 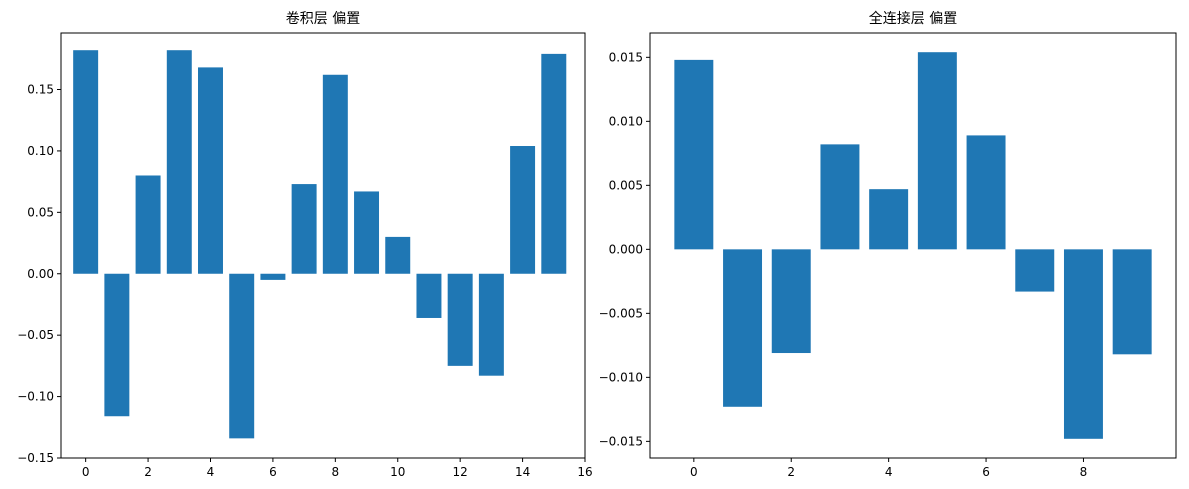 I want to click on y-tick-label: 0.15, so click(x=40, y=90).